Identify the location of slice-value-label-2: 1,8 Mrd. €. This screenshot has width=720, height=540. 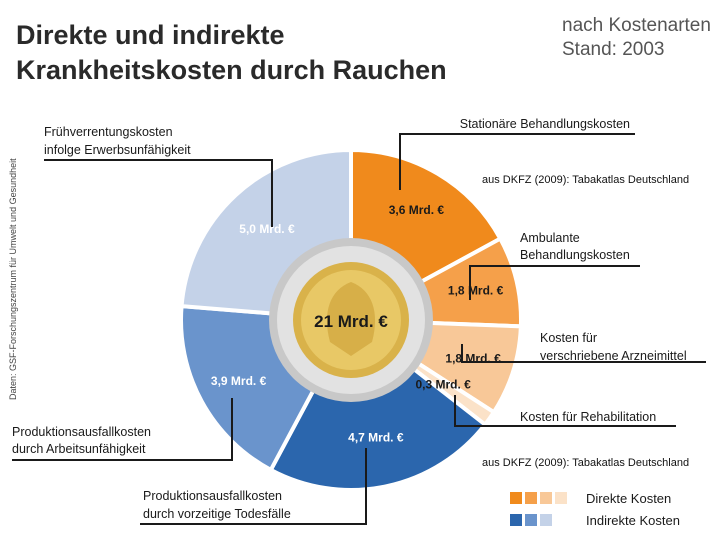
(476, 291).